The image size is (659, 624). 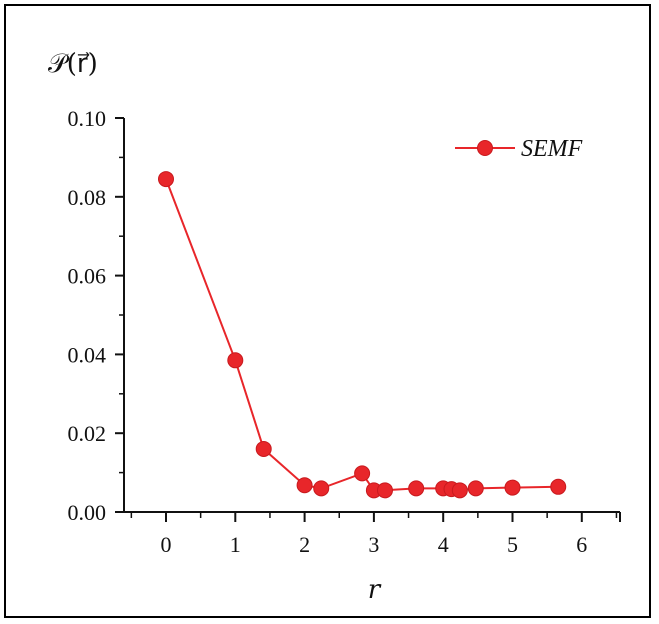 What do you see at coordinates (235, 544) in the screenshot?
I see `x-tick-label: 1` at bounding box center [235, 544].